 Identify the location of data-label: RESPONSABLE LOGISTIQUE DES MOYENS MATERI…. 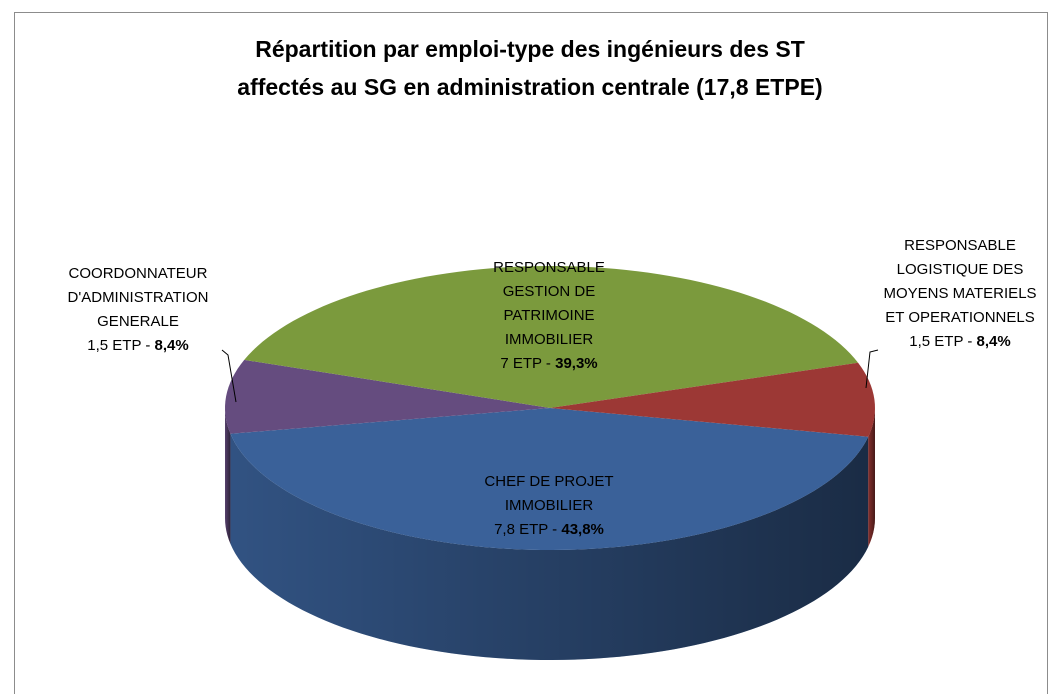
(955, 294).